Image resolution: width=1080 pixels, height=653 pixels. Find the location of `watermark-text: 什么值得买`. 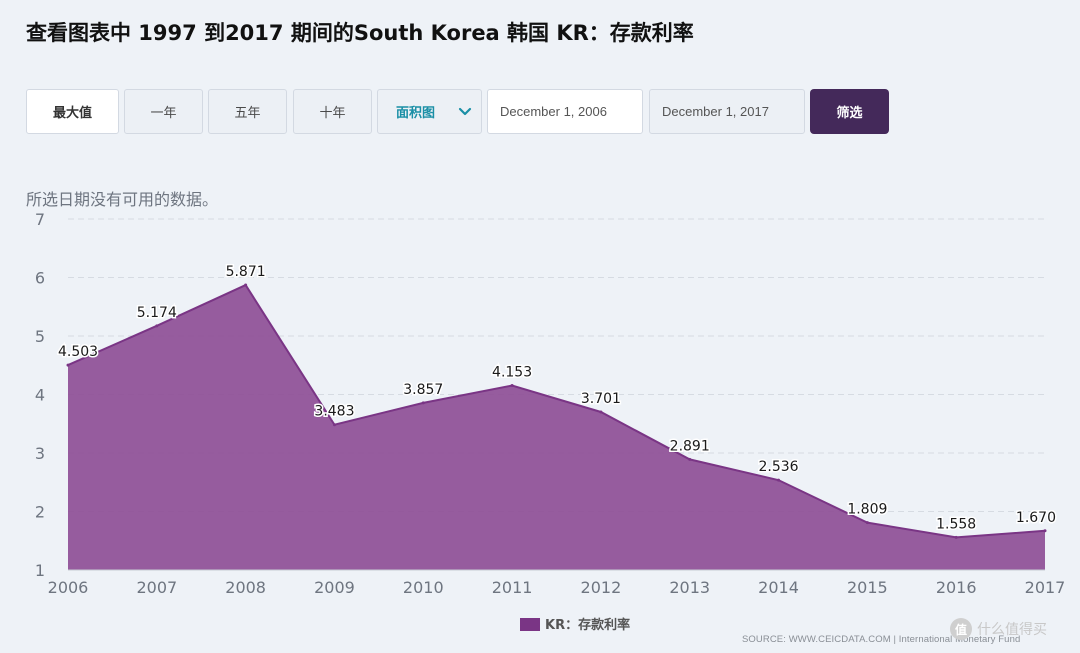

watermark-text: 什么值得买 is located at coordinates (1012, 630).